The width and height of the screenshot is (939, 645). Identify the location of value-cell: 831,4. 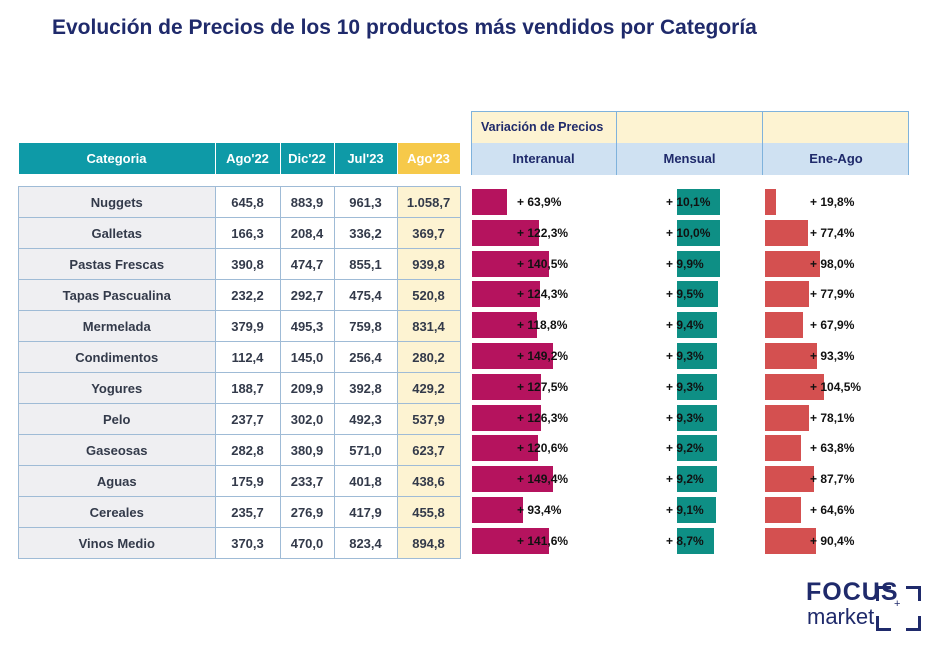
(429, 326).